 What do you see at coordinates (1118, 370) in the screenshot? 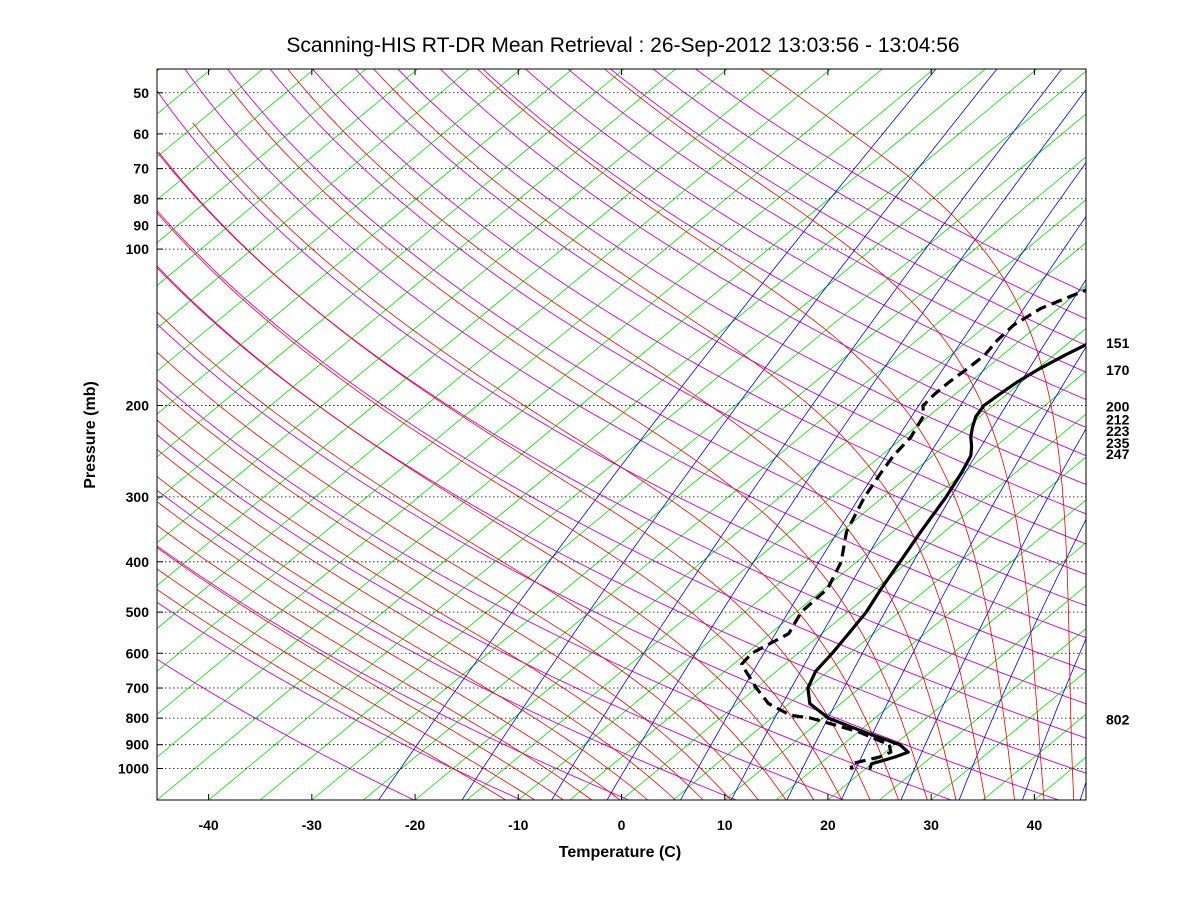
I see `level-label: 170` at bounding box center [1118, 370].